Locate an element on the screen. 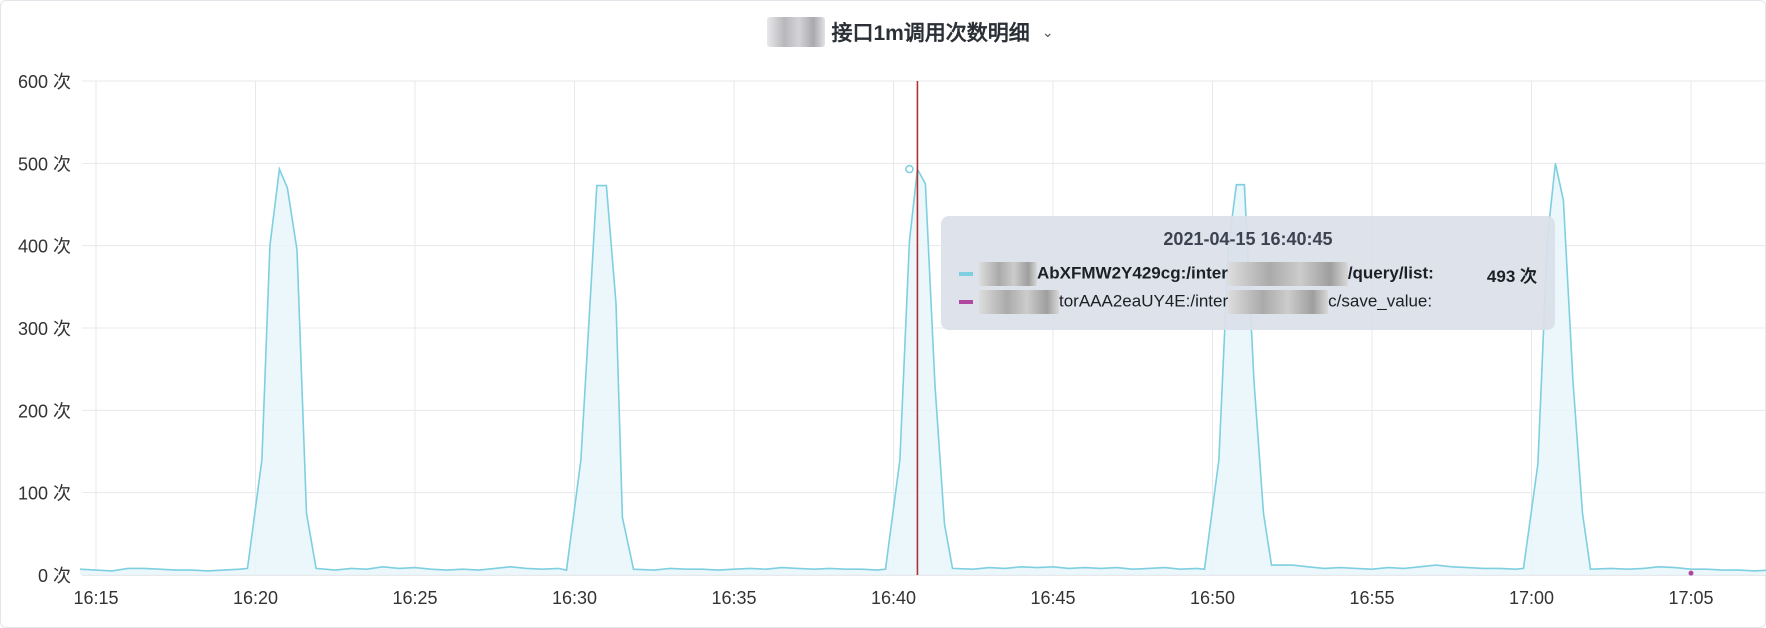 Image resolution: width=1766 pixels, height=628 pixels. tooltip-key: AbXFMW2Y429cg:/inter/query/list: is located at coordinates (1206, 274).